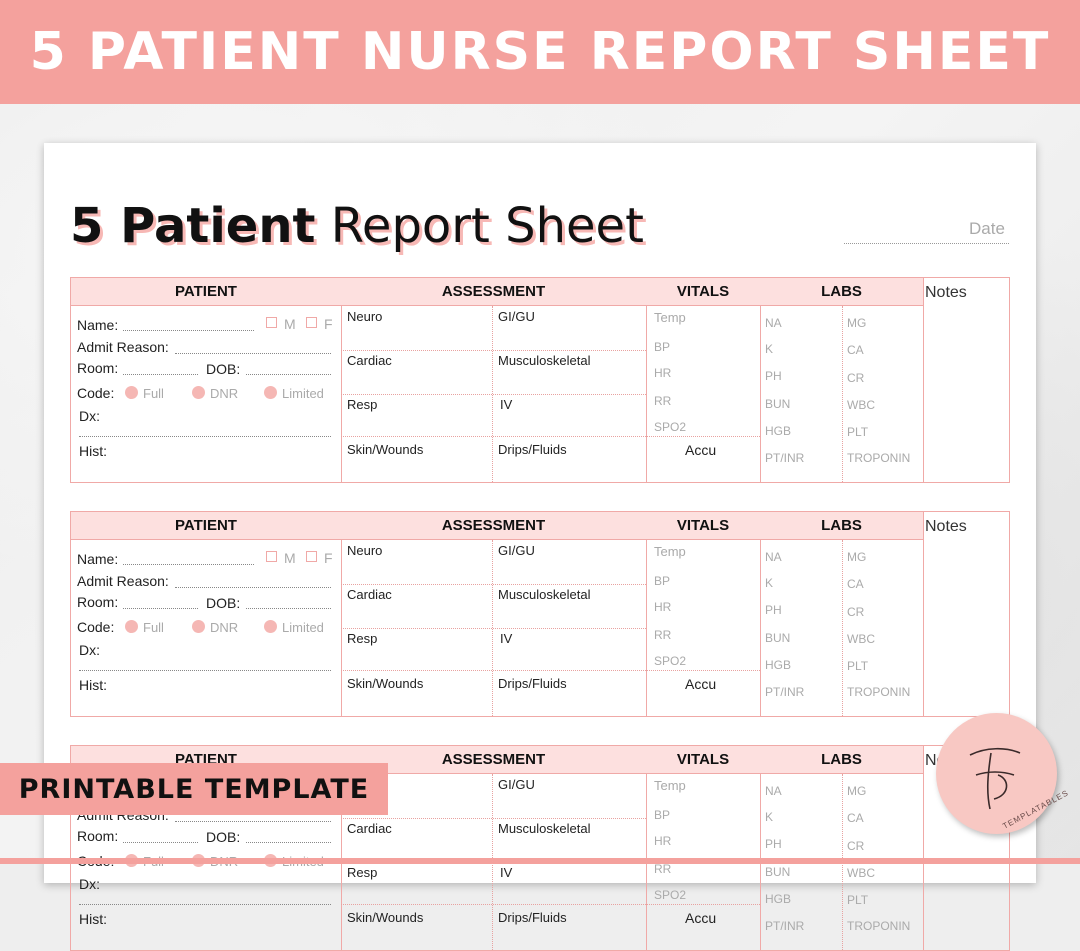  Describe the element at coordinates (224, 627) in the screenshot. I see `code-dnr-label: DNR` at that location.